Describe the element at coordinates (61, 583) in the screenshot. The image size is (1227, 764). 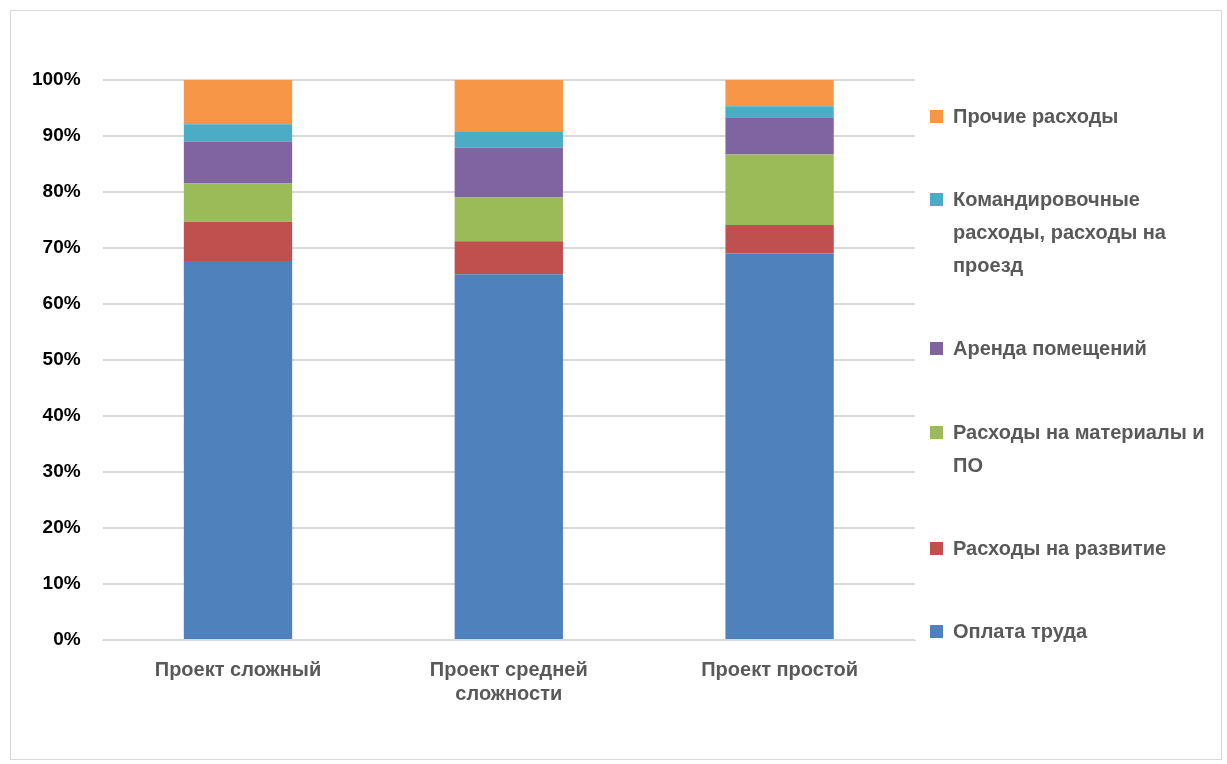
I see `y-tick-label: 10%` at that location.